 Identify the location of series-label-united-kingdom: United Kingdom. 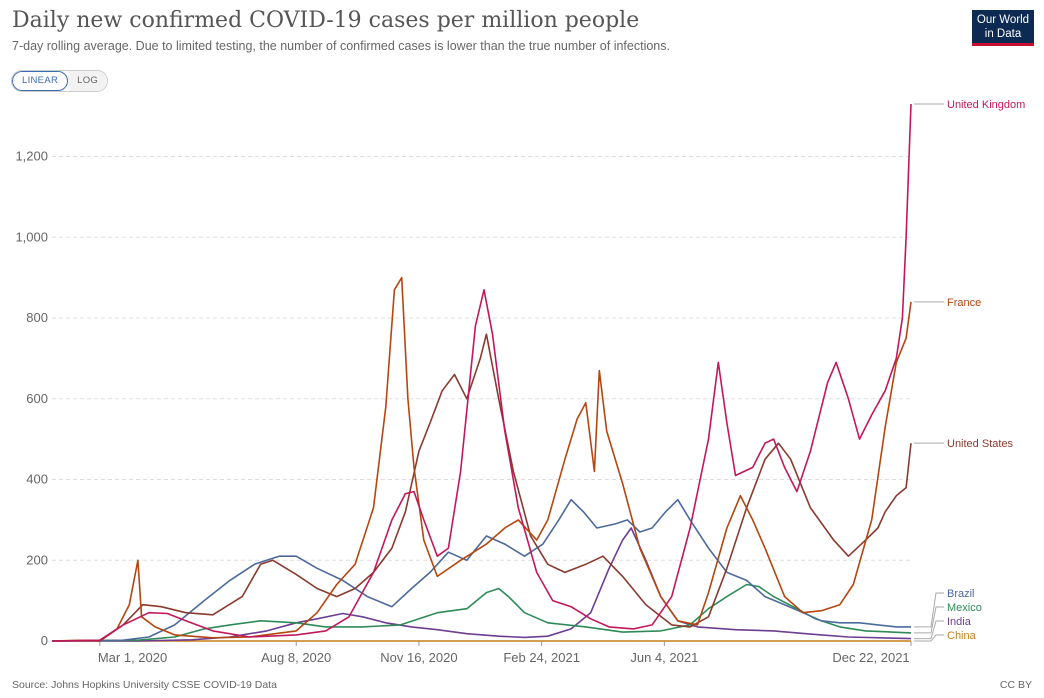
(986, 105).